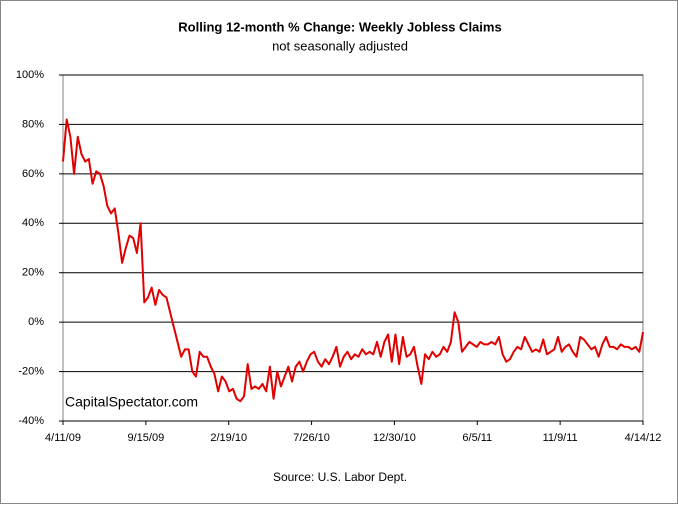  Describe the element at coordinates (36, 322) in the screenshot. I see `y-tick-label: 0%` at that location.